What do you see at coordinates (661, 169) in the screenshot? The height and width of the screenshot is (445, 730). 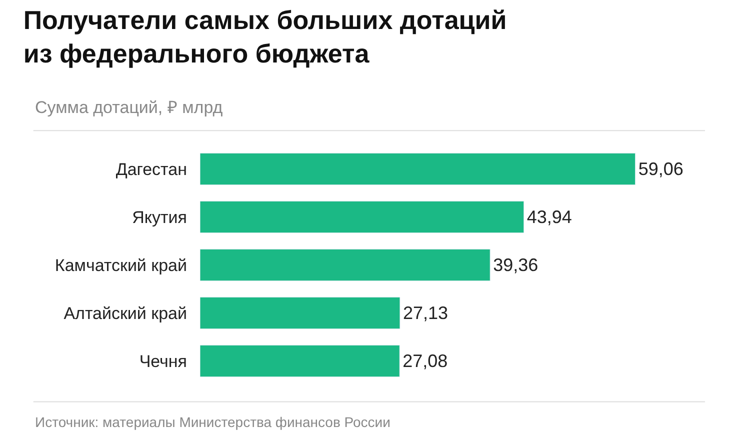 I see `data-label: 59,06` at bounding box center [661, 169].